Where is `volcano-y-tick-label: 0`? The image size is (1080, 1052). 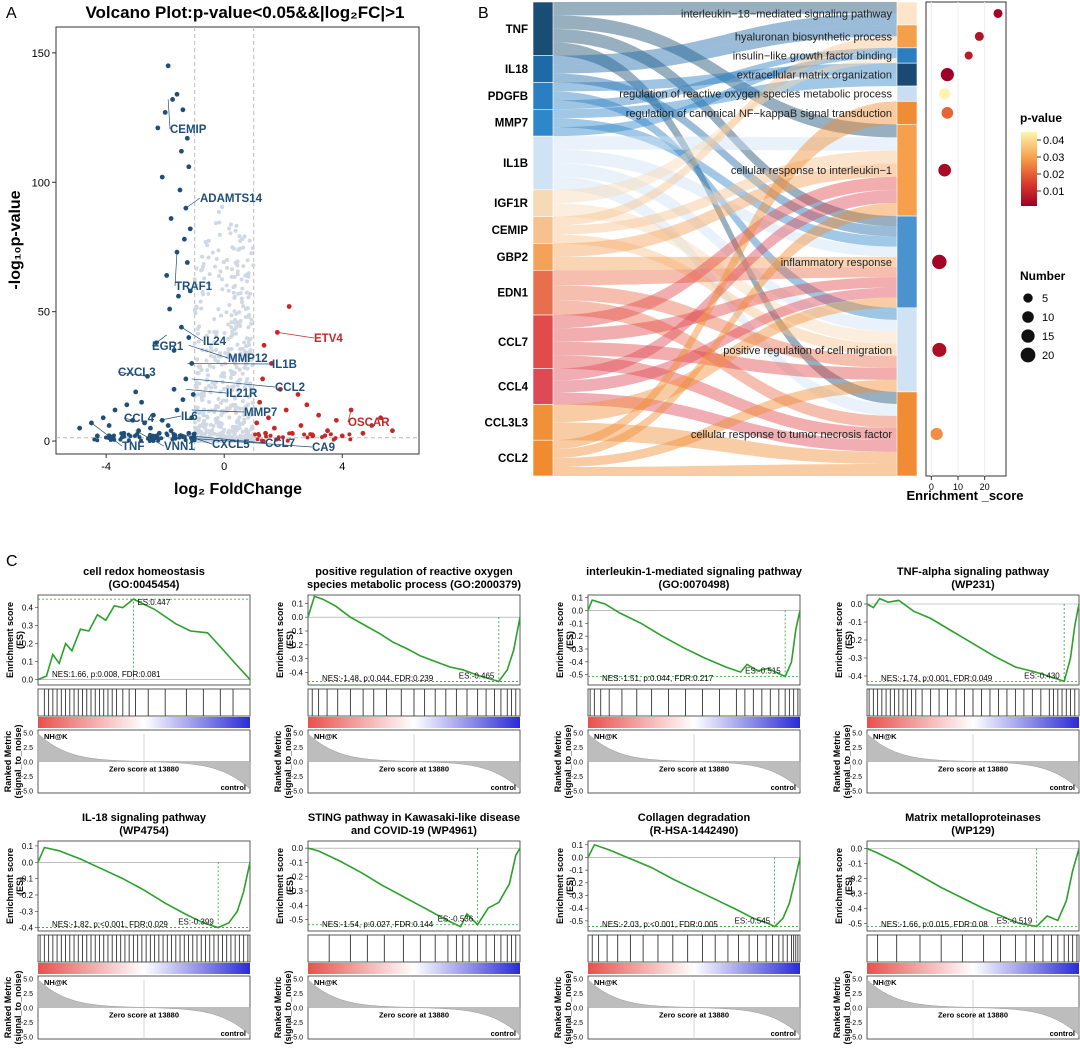
volcano-y-tick-label: 0 is located at coordinates (47, 442).